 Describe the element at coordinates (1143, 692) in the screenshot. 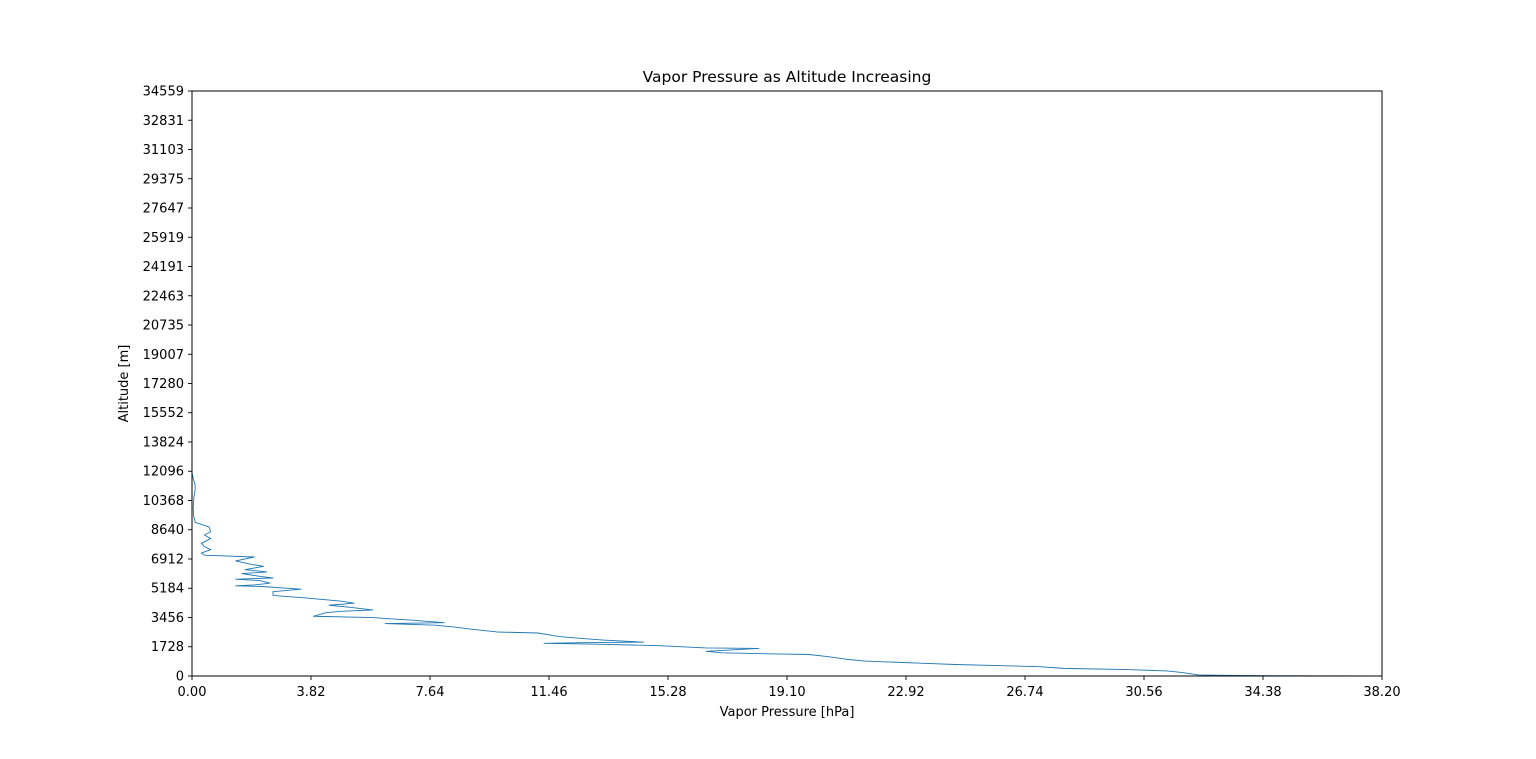

I see `x-tick-label: 30.56` at that location.